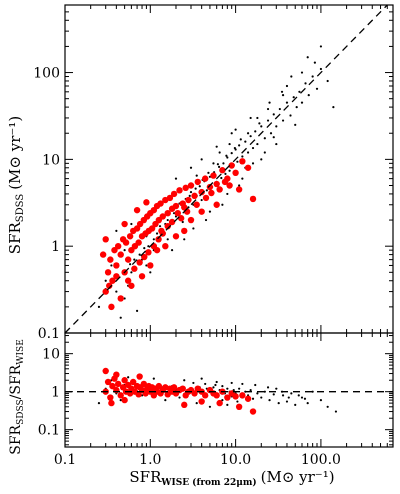 The height and width of the screenshot is (494, 400). Describe the element at coordinates (49, 393) in the screenshot. I see `bottom-y-tick-labels: 0.1 1 10` at that location.